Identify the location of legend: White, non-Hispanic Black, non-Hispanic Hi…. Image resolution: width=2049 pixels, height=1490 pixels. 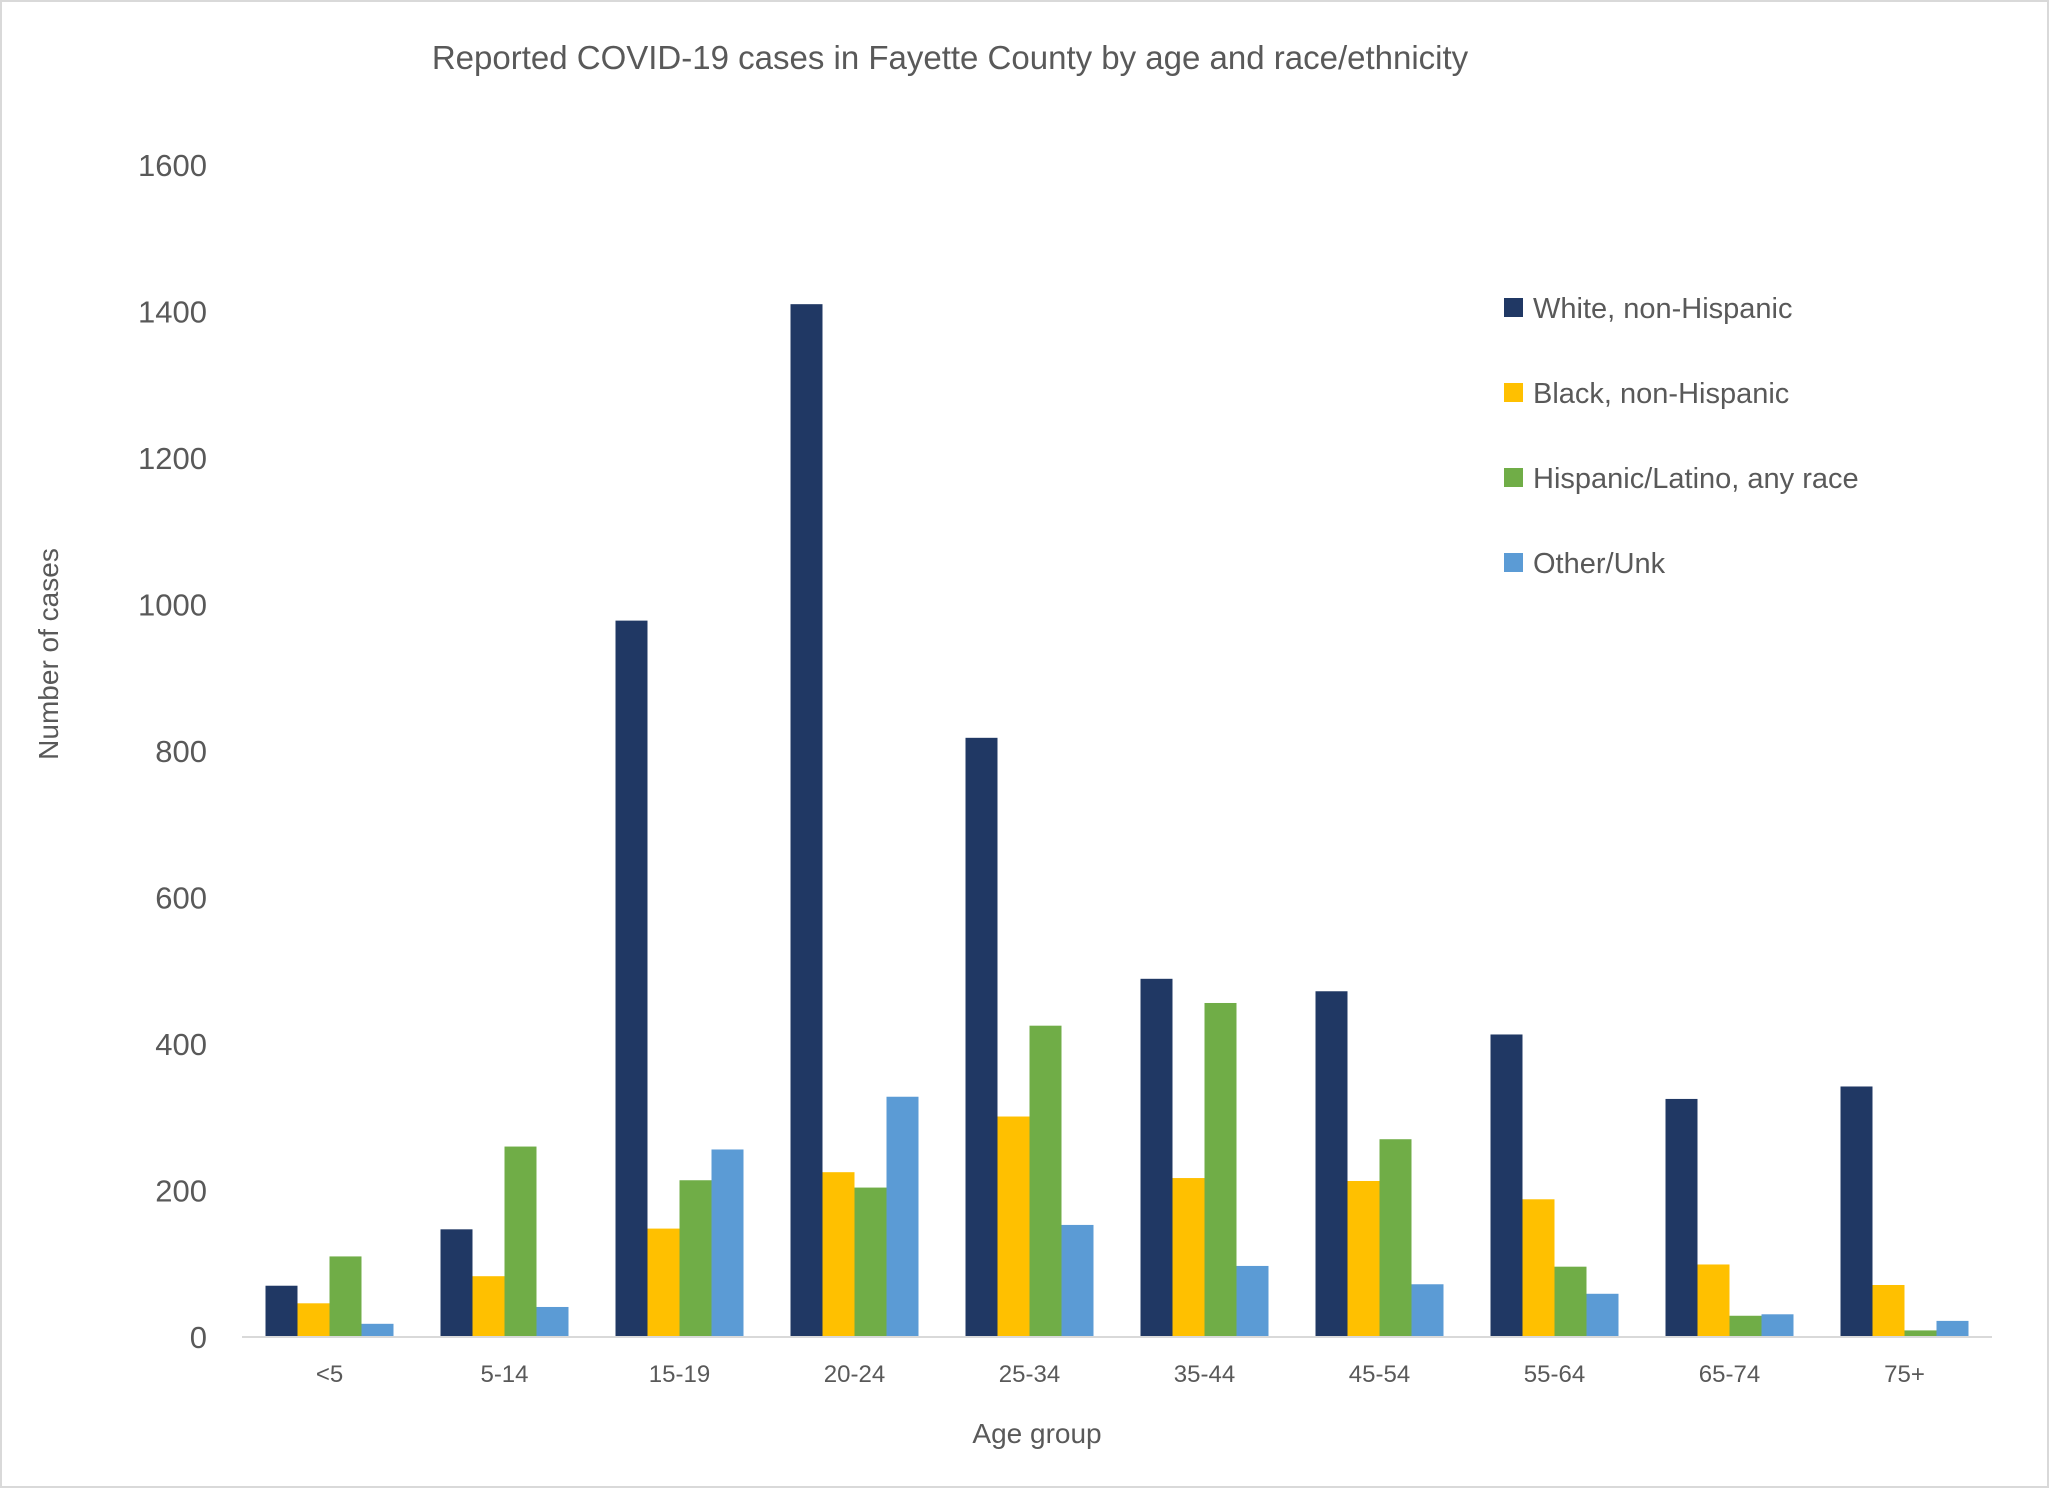
(1681, 436).